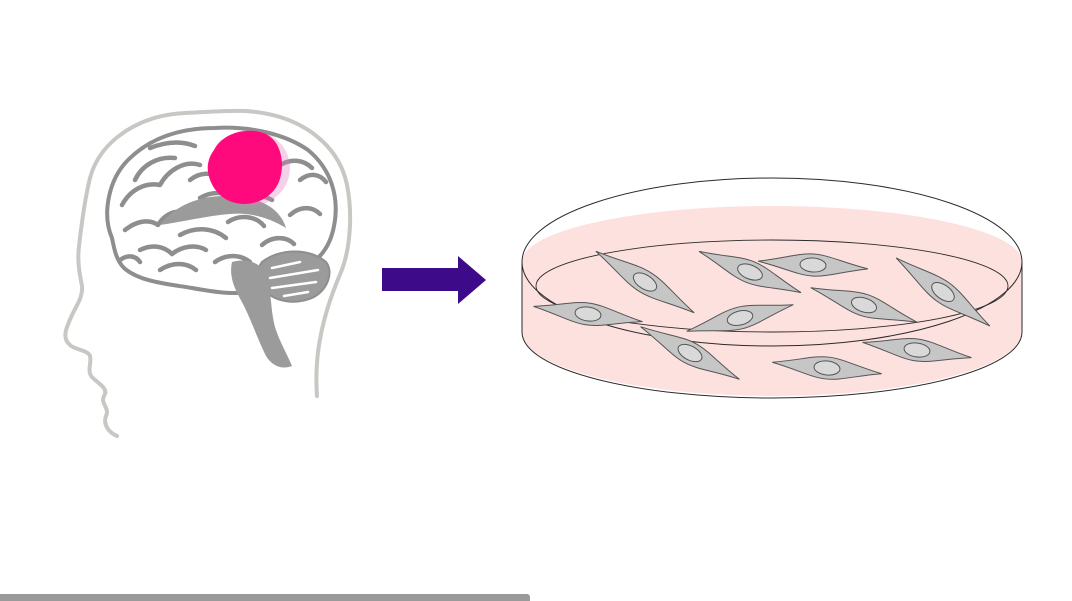  I want to click on right-arrow-icon, so click(434, 280).